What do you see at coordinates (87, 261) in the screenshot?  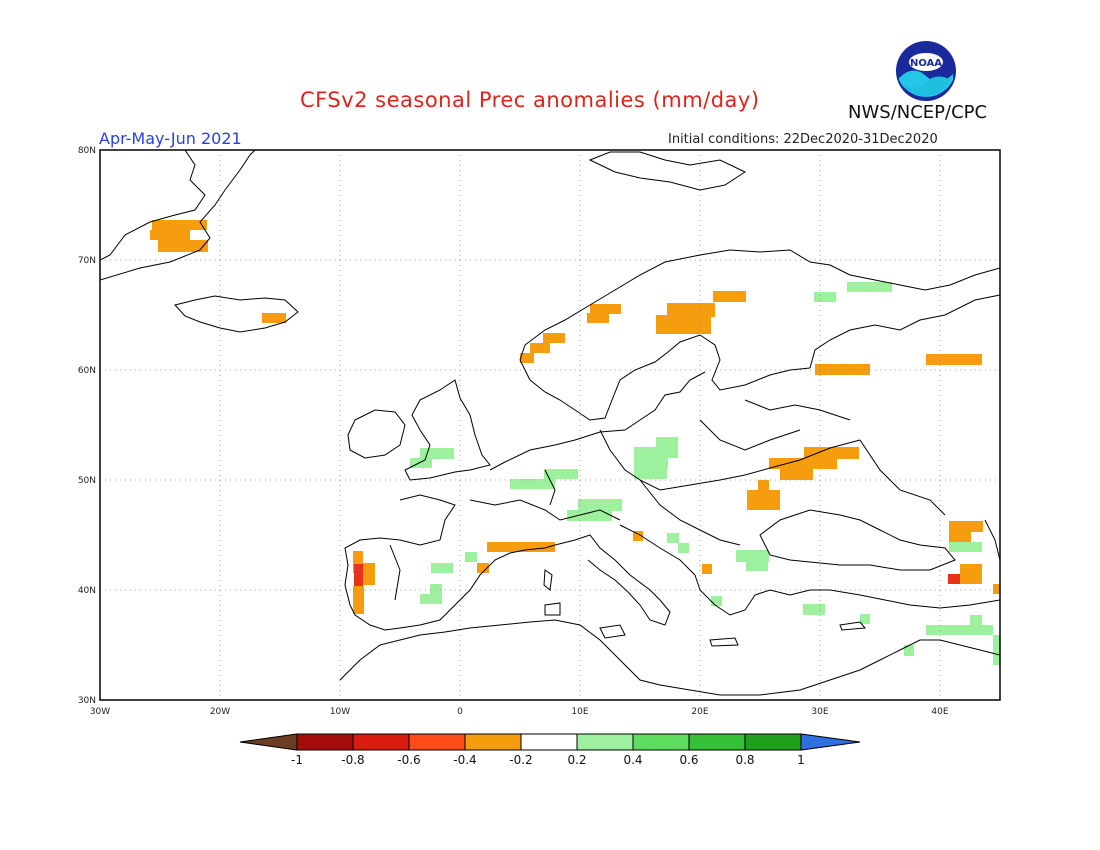 I see `lat-tick-70n: 70N` at bounding box center [87, 261].